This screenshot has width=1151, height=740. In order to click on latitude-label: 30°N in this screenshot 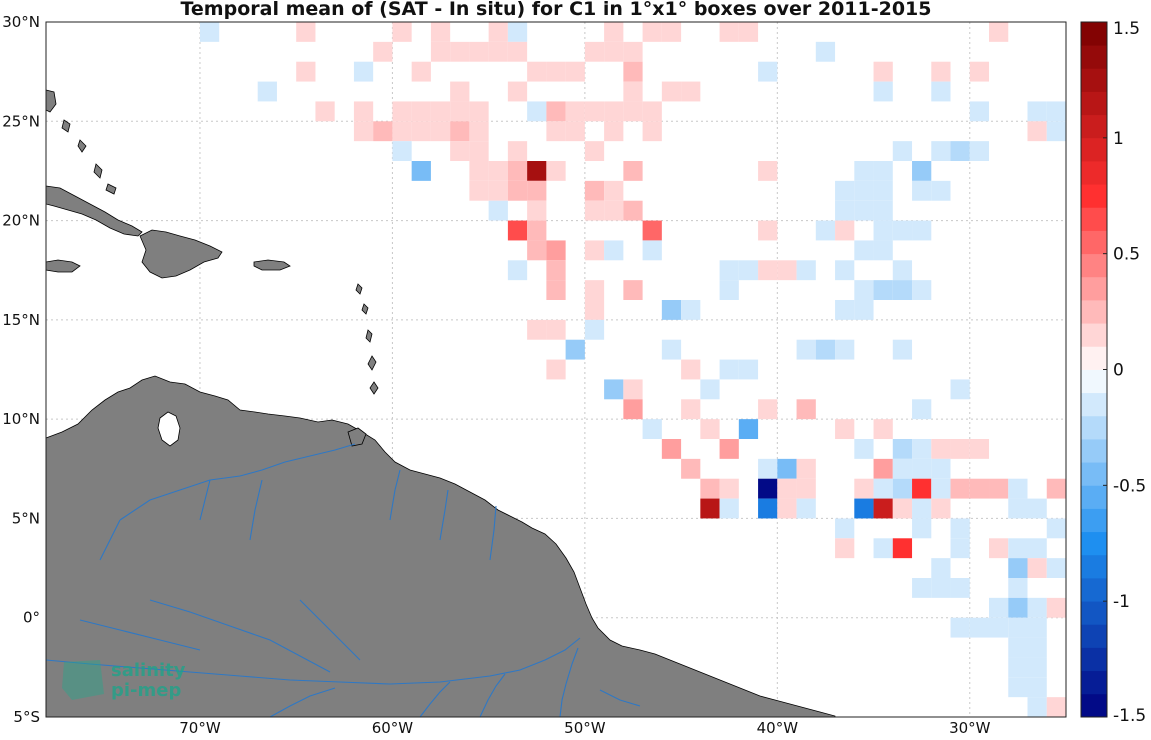, I will do `click(21, 22)`.